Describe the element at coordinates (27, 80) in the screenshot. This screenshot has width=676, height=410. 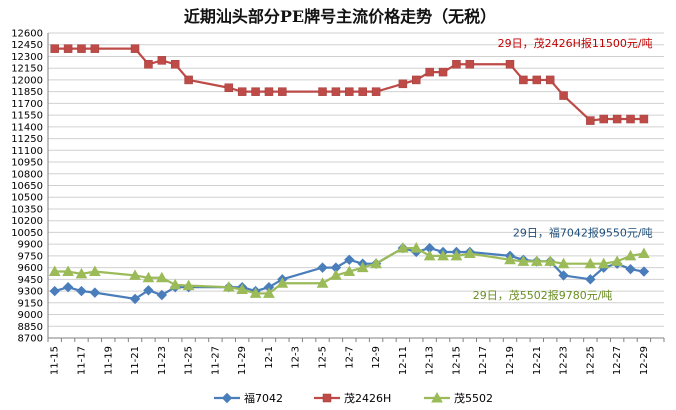
I see `y-tick-label: 12000` at that location.